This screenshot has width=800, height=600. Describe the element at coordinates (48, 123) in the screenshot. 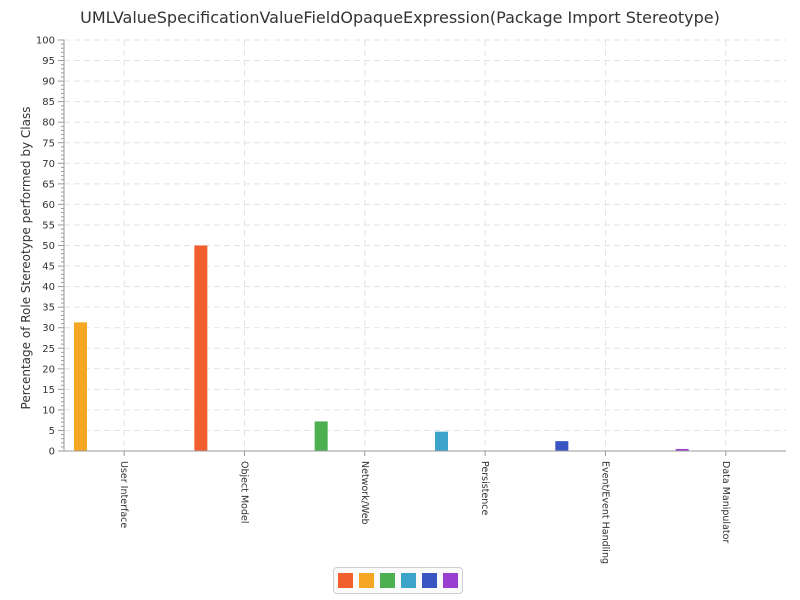

I see `y-tick-label: 80` at that location.